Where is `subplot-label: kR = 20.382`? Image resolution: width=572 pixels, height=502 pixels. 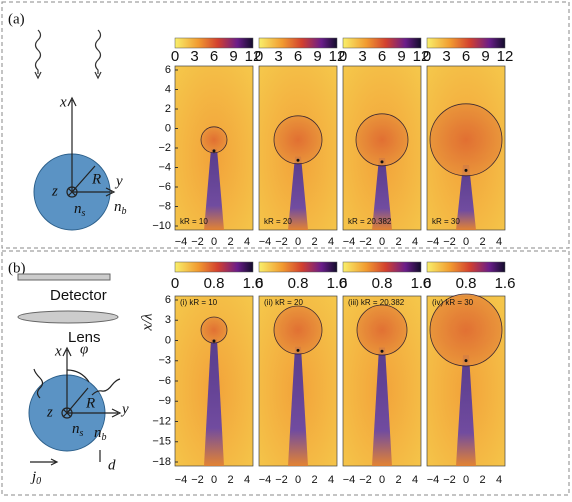 subplot-label: kR = 20.382 is located at coordinates (370, 221).